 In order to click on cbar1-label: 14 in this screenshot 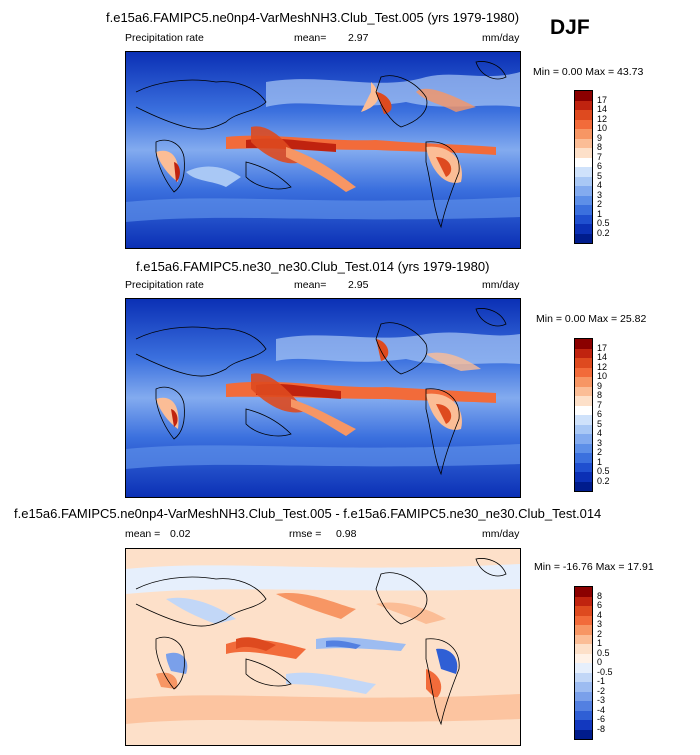, I will do `click(602, 109)`.